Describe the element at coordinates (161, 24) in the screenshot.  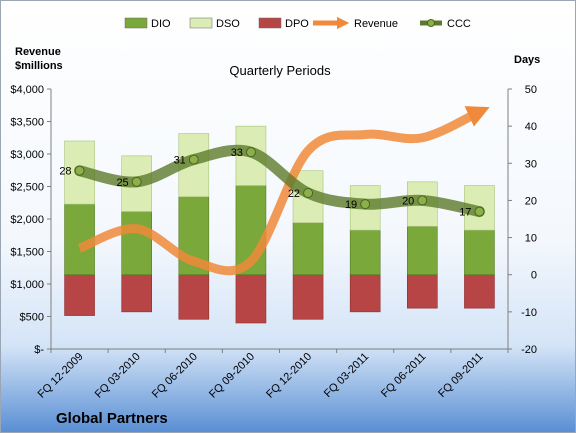
I see `legend-label-dio: DIO` at that location.